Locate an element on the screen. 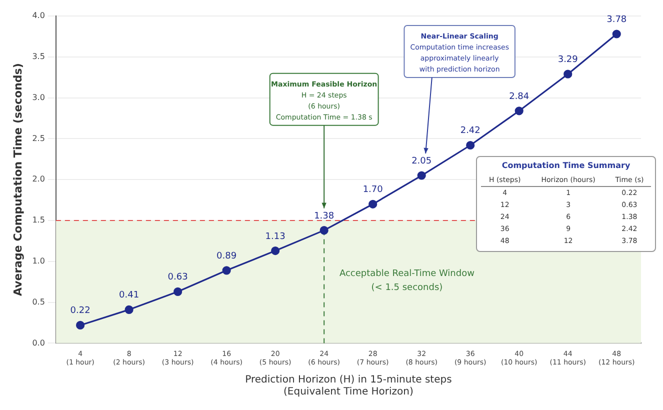 The image size is (663, 410). text: 3.78 is located at coordinates (616, 19).